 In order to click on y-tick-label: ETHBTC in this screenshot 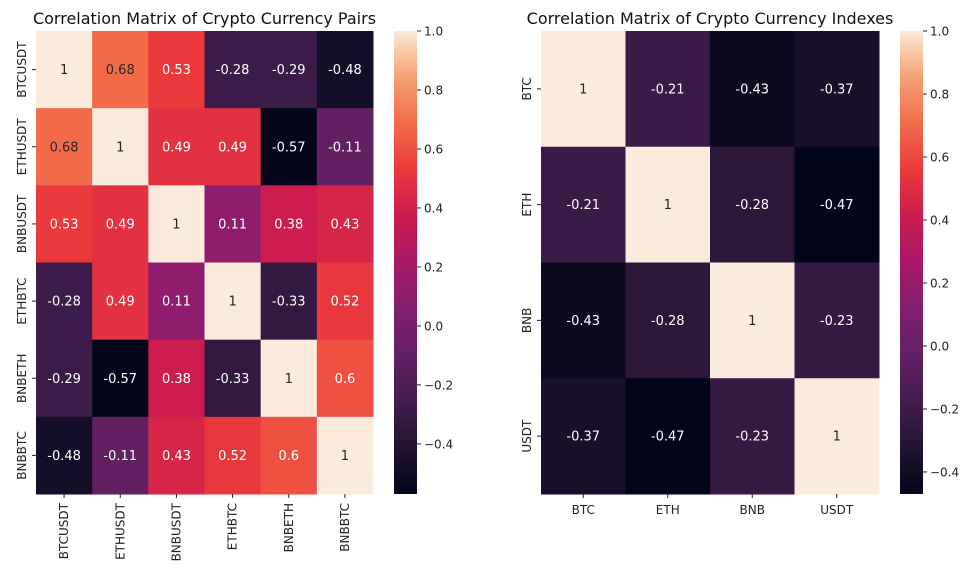, I will do `click(22, 300)`.